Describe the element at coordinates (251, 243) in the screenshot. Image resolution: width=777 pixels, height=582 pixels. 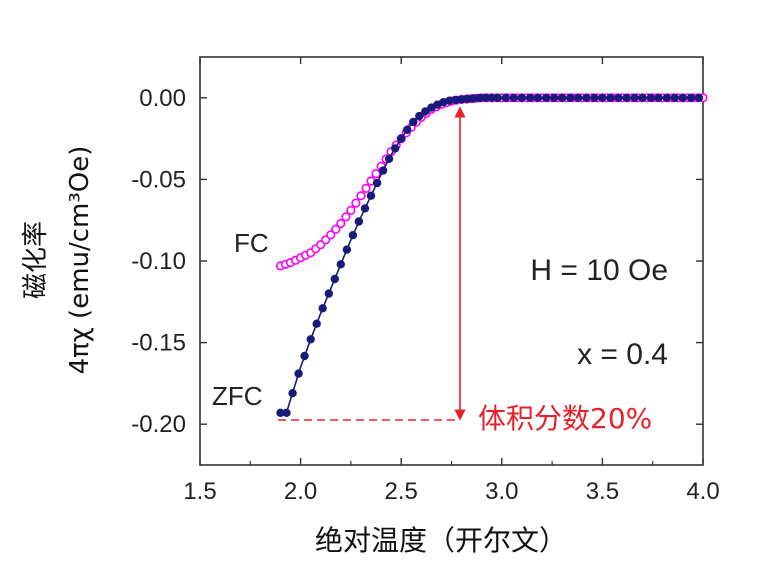
I see `fc-label: FC` at that location.